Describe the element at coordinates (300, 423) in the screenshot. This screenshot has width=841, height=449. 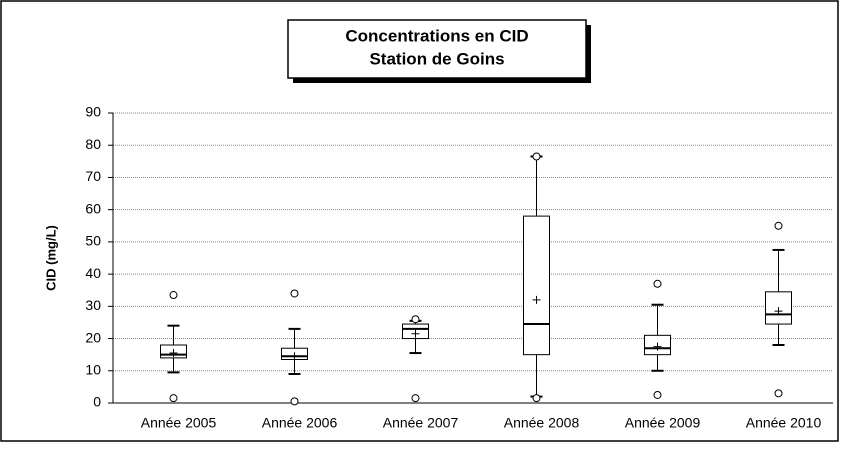
I see `x-tick-label: Année 2006` at that location.